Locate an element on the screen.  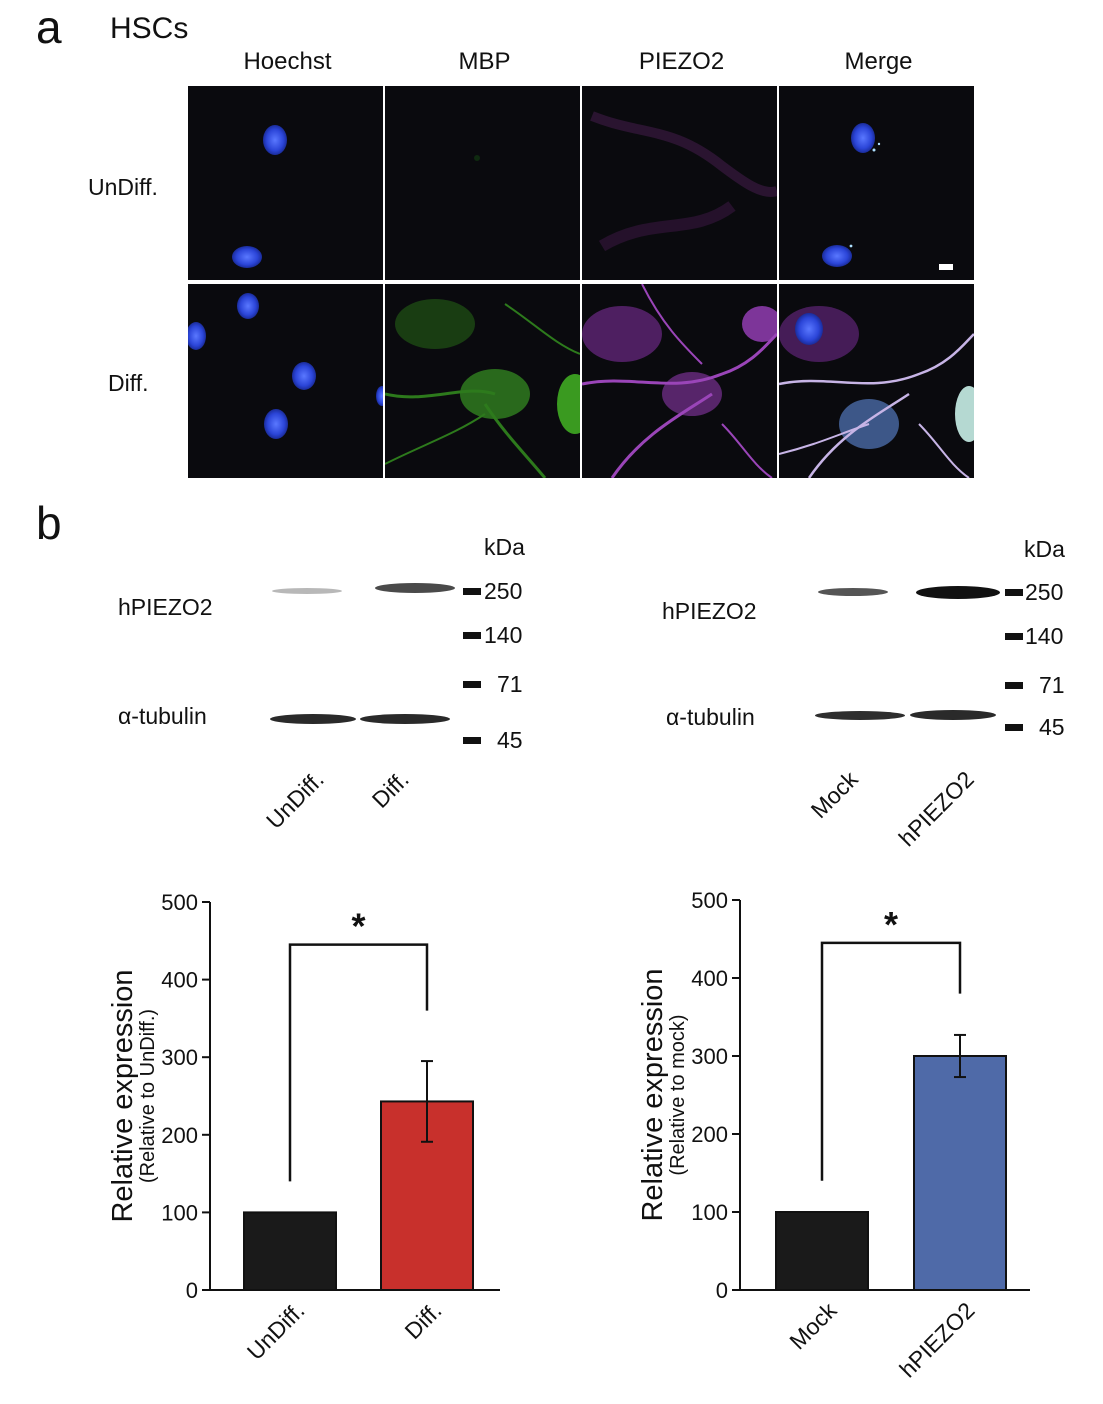
blot-2-band-hpiezo2-tubulin is located at coordinates (953, 715).